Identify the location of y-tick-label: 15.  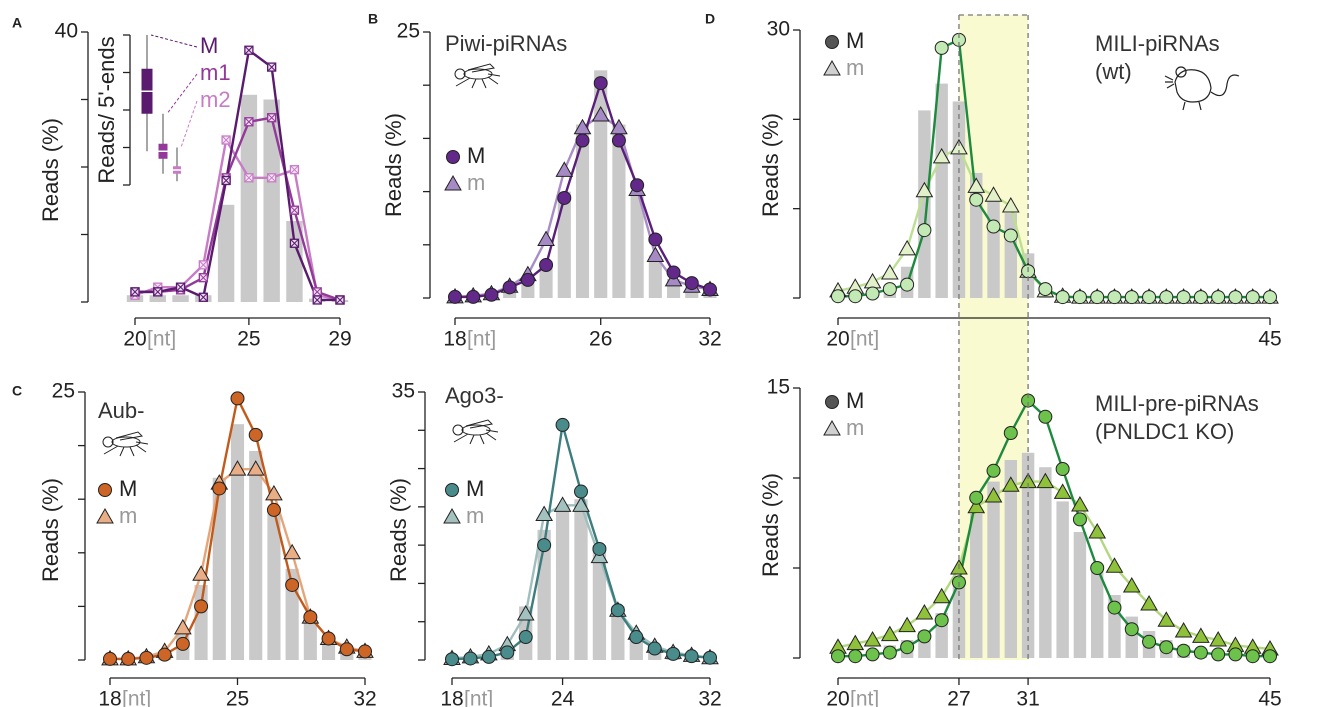
(778, 387).